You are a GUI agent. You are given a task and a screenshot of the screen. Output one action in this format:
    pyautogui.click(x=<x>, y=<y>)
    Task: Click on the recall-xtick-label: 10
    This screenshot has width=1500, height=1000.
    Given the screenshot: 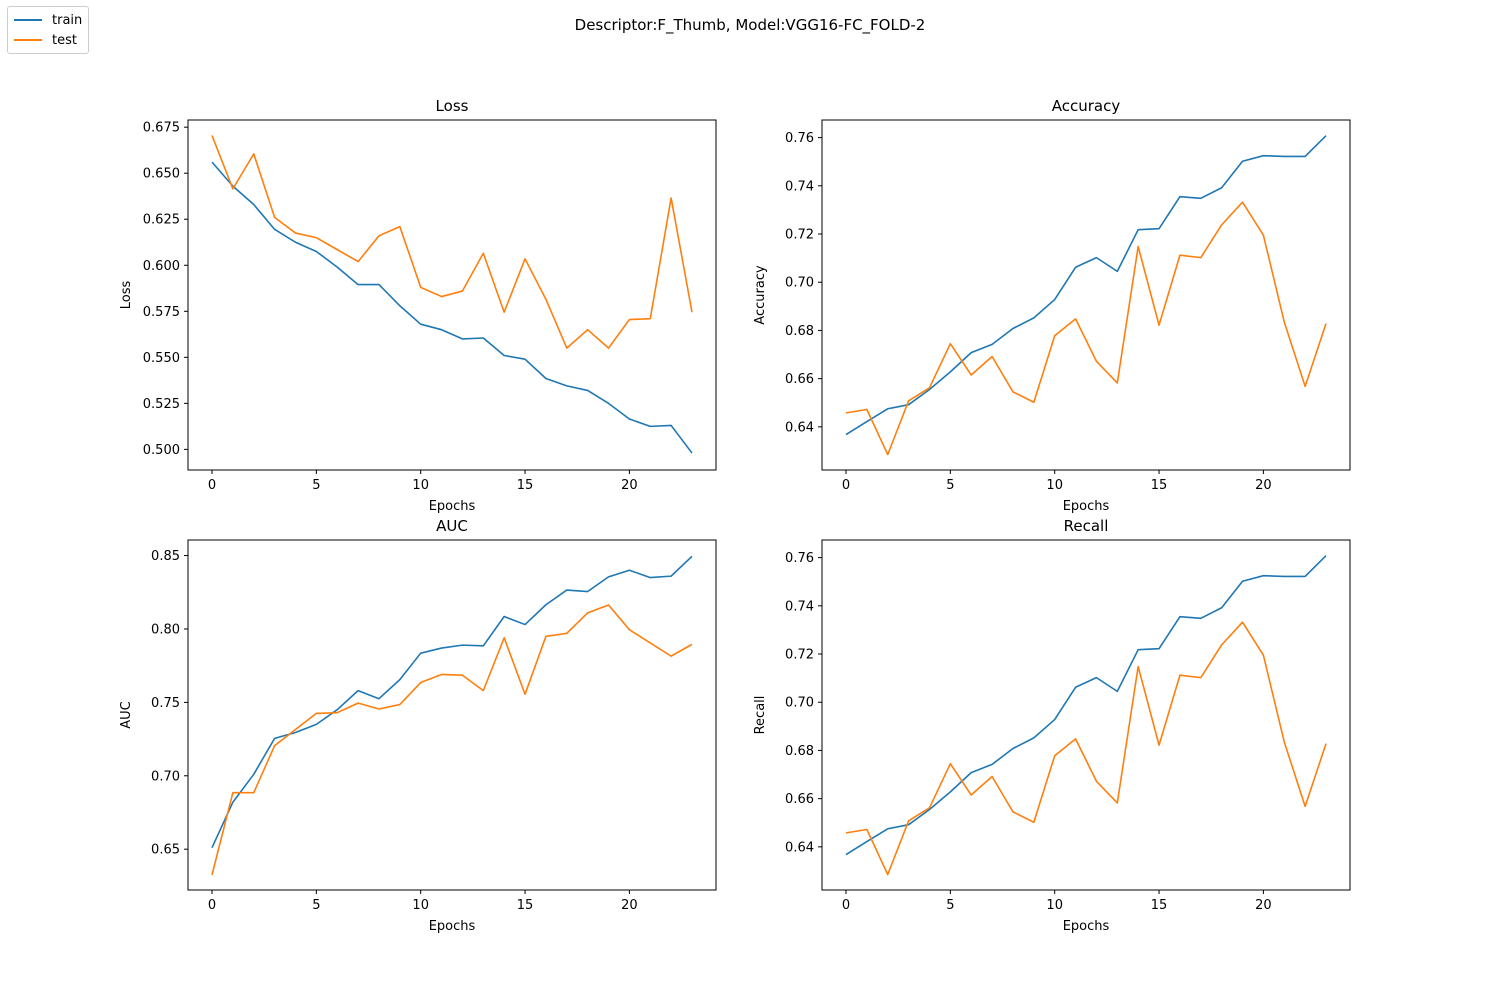 What is the action you would take?
    pyautogui.click(x=1054, y=905)
    